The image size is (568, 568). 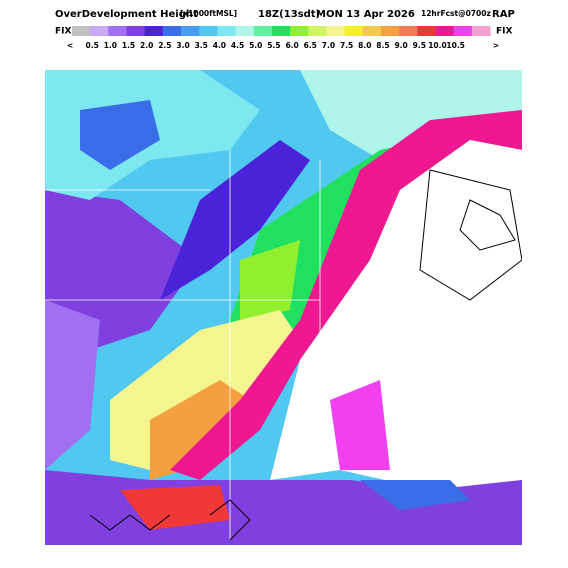 What do you see at coordinates (201, 45) in the screenshot?
I see `colorbar-label: 3.5` at bounding box center [201, 45].